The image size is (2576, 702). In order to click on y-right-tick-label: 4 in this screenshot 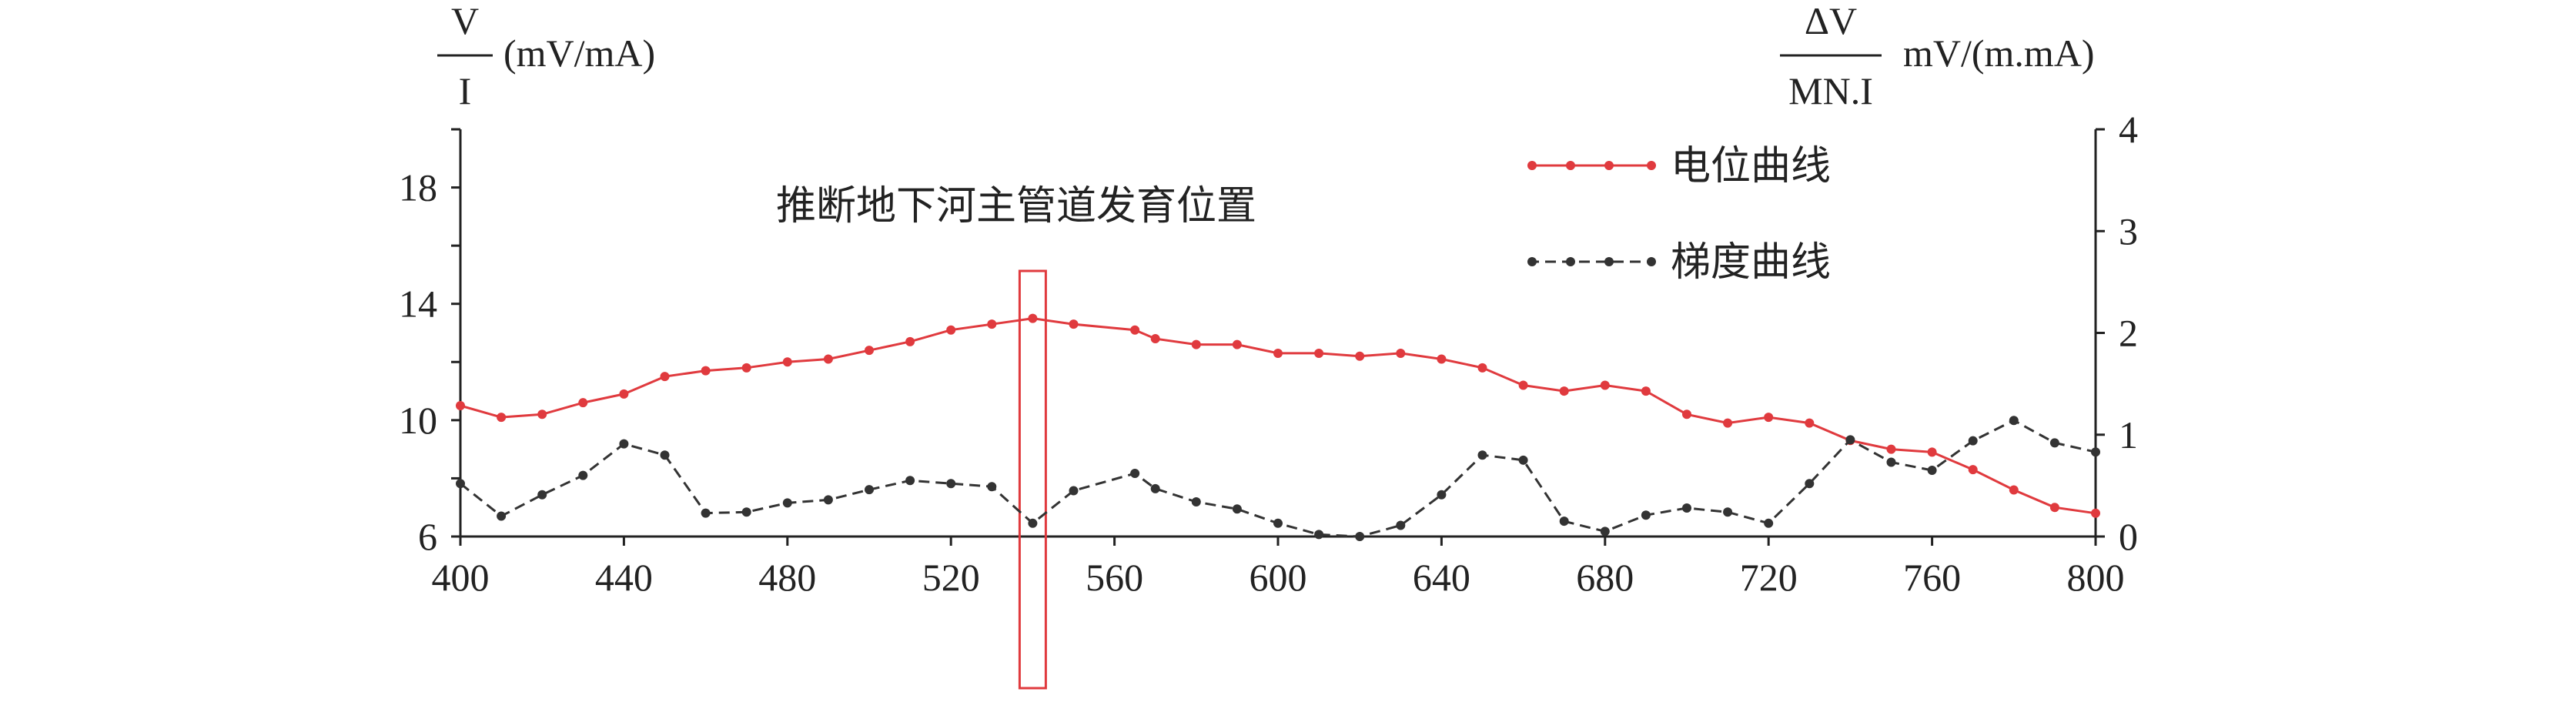, I will do `click(2128, 129)`.